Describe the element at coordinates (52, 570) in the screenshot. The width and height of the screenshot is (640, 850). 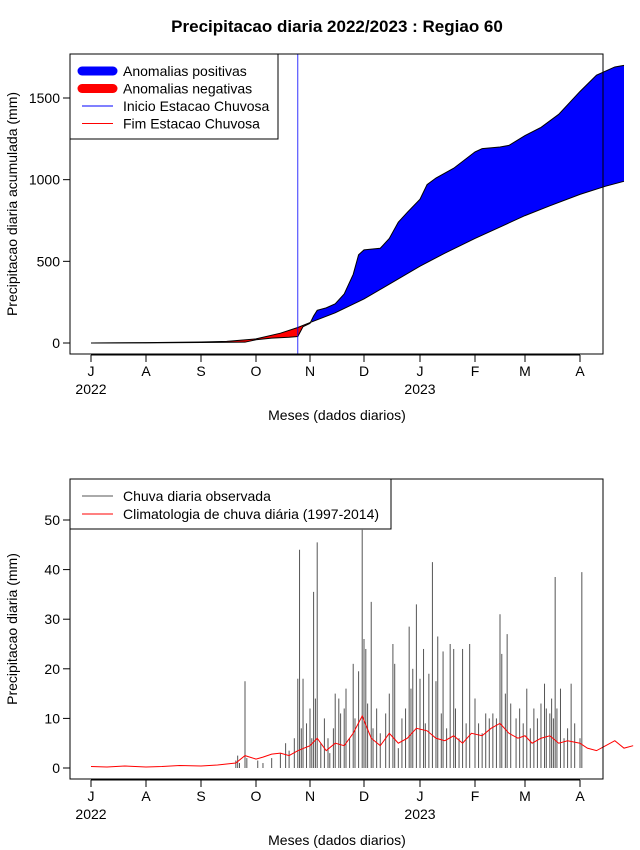
I see `daily-chart-y-tick-label: 40` at that location.